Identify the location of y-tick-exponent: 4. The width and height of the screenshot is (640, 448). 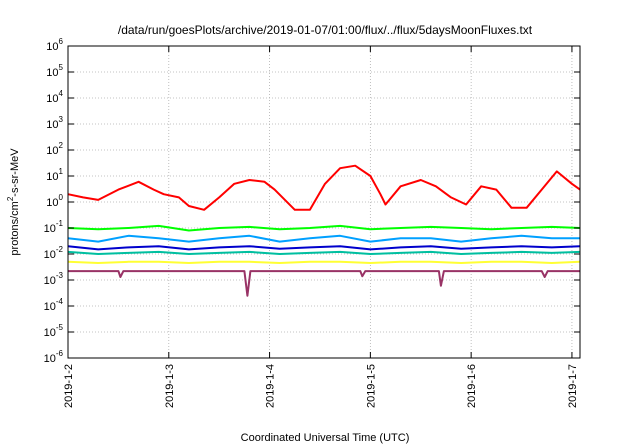
(61, 93).